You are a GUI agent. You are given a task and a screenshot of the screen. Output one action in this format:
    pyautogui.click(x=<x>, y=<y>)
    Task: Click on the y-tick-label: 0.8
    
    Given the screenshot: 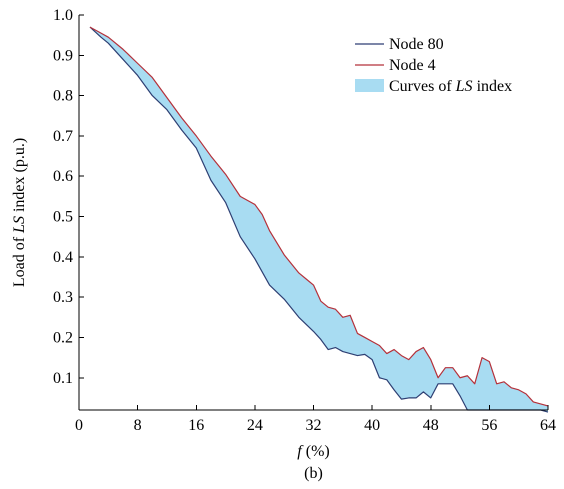 What is the action you would take?
    pyautogui.click(x=63, y=96)
    